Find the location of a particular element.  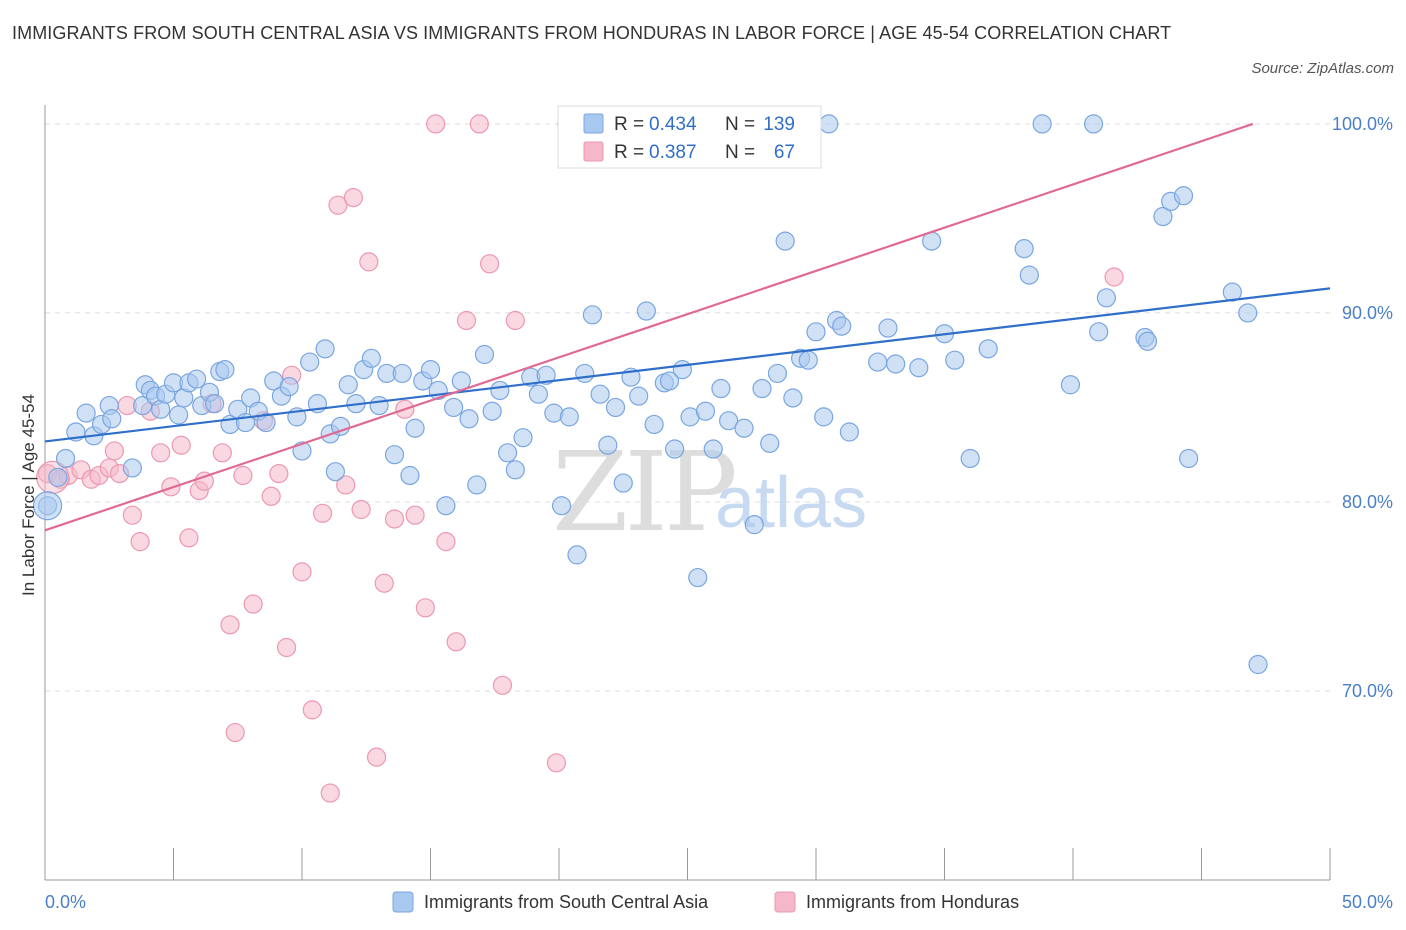

stats-box: R = 0.434 N = 139 R = 0.387 N = 67 is located at coordinates (689, 137).